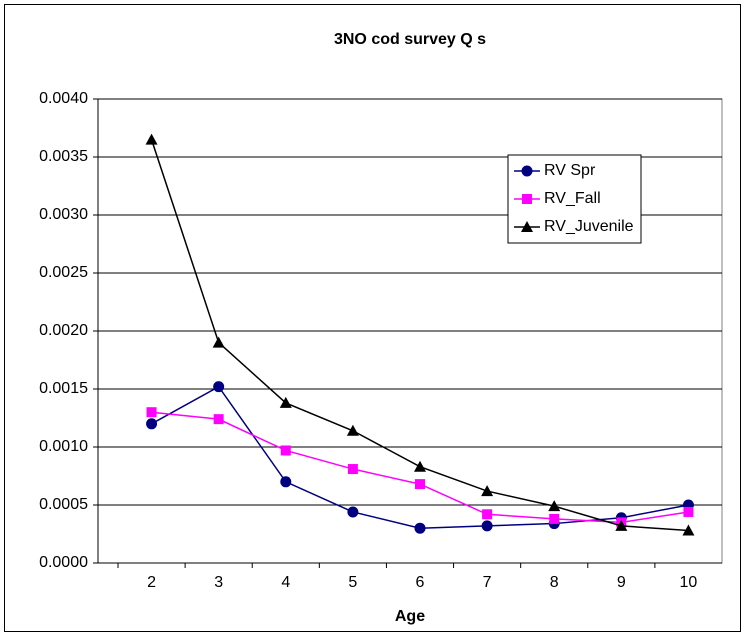 Image resolution: width=745 pixels, height=636 pixels. Describe the element at coordinates (63, 214) in the screenshot. I see `y-tick-label: 0.0030` at that location.